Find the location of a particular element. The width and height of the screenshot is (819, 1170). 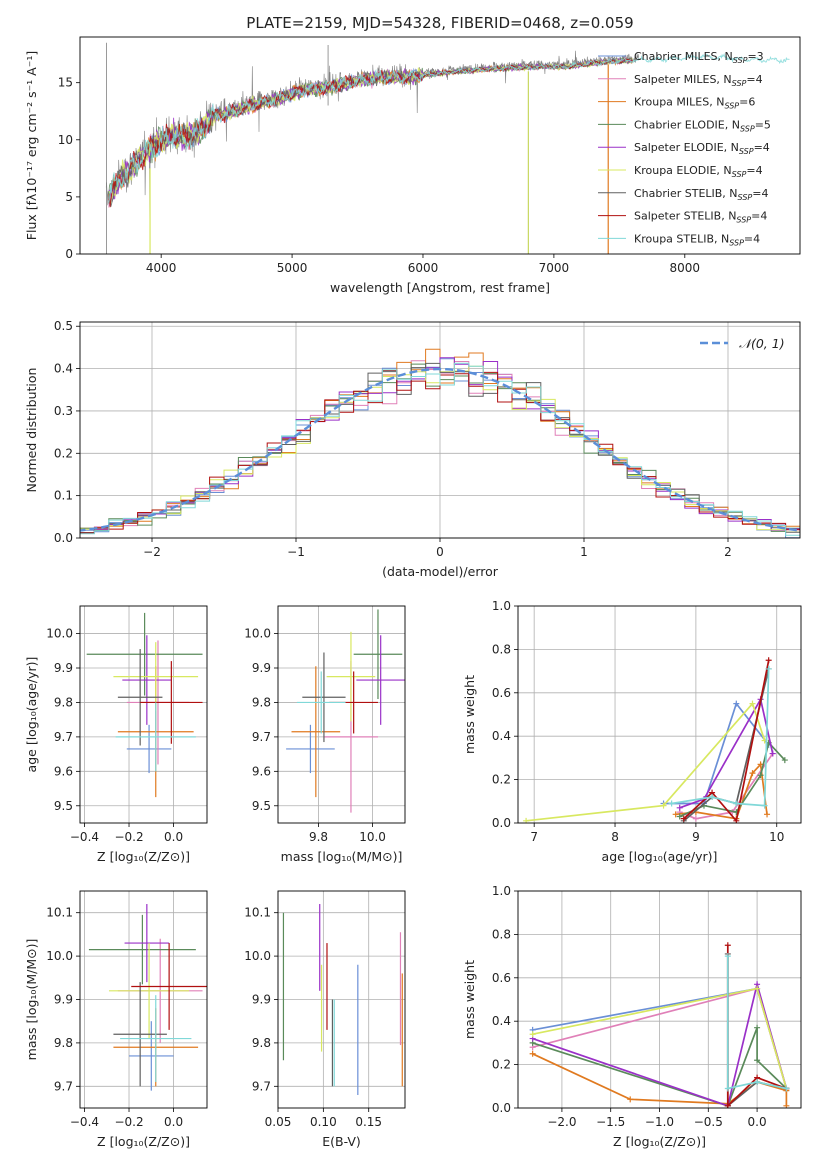

legend-entry: Salpeter ELODIE, NSSP=4 is located at coordinates (702, 148).